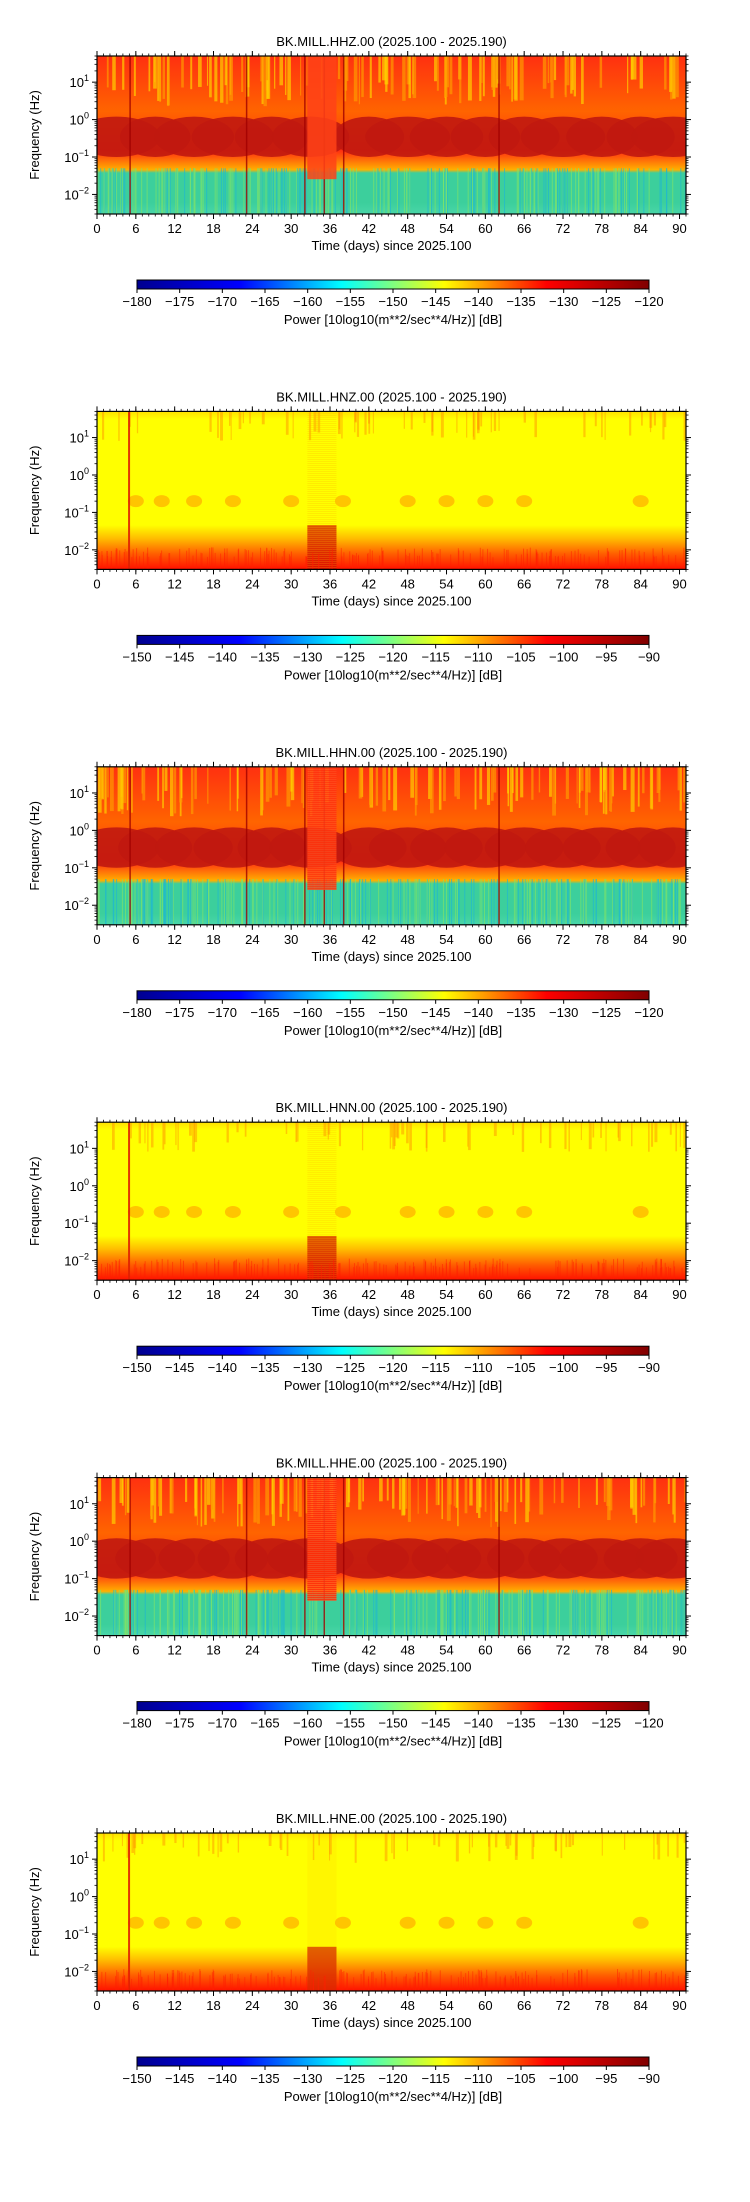 This screenshot has width=750, height=2202. What do you see at coordinates (264, 1723) in the screenshot?
I see `colorbar-tick-label: −165` at bounding box center [264, 1723].